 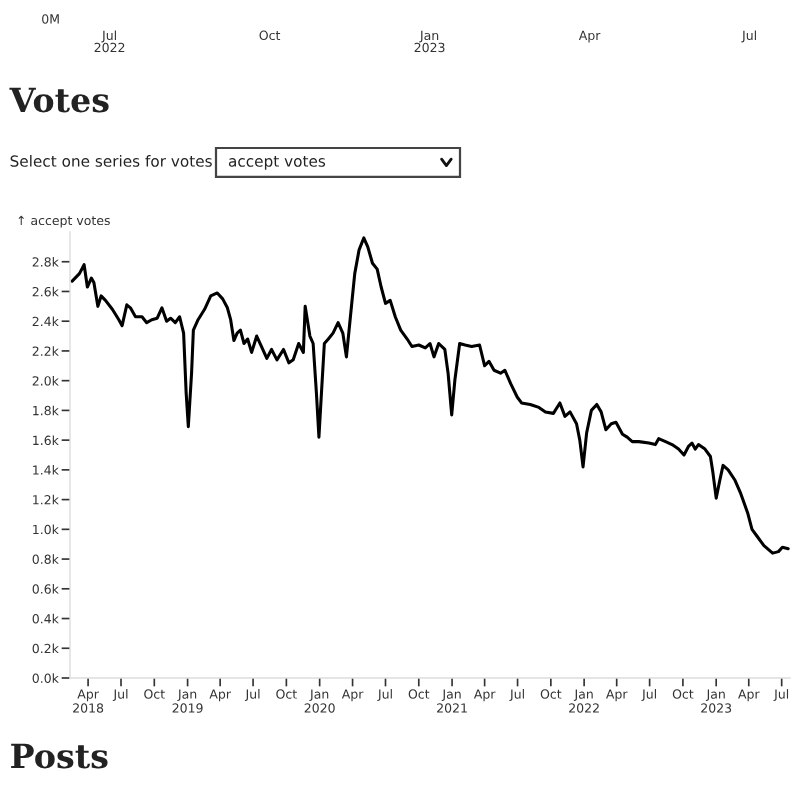 I want to click on text: Posts, so click(x=59, y=756).